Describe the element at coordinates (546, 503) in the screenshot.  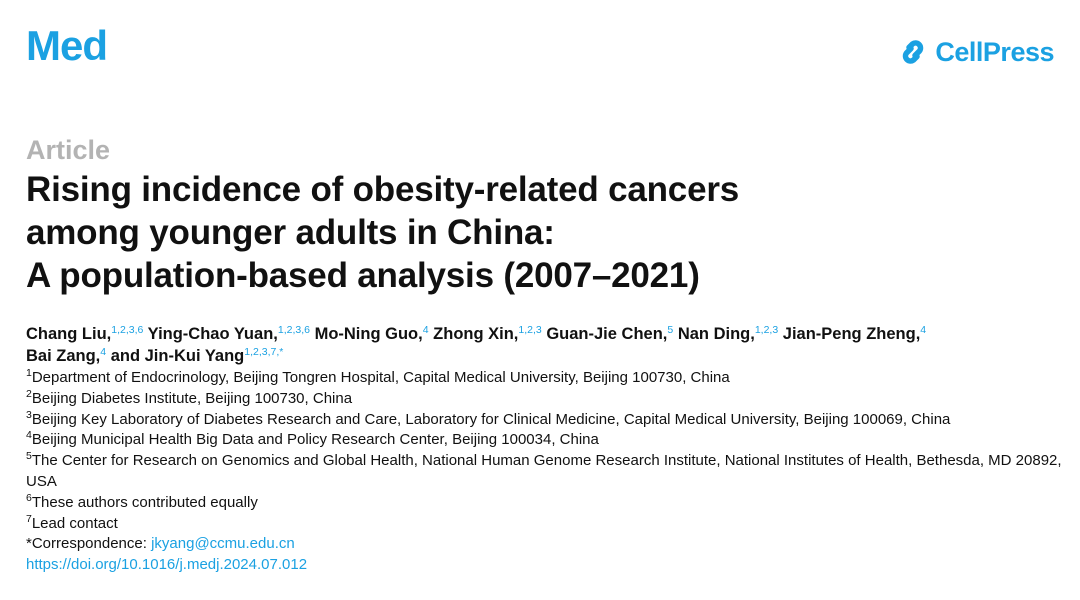
I see `affiliation: 6These authors contributed equally` at that location.